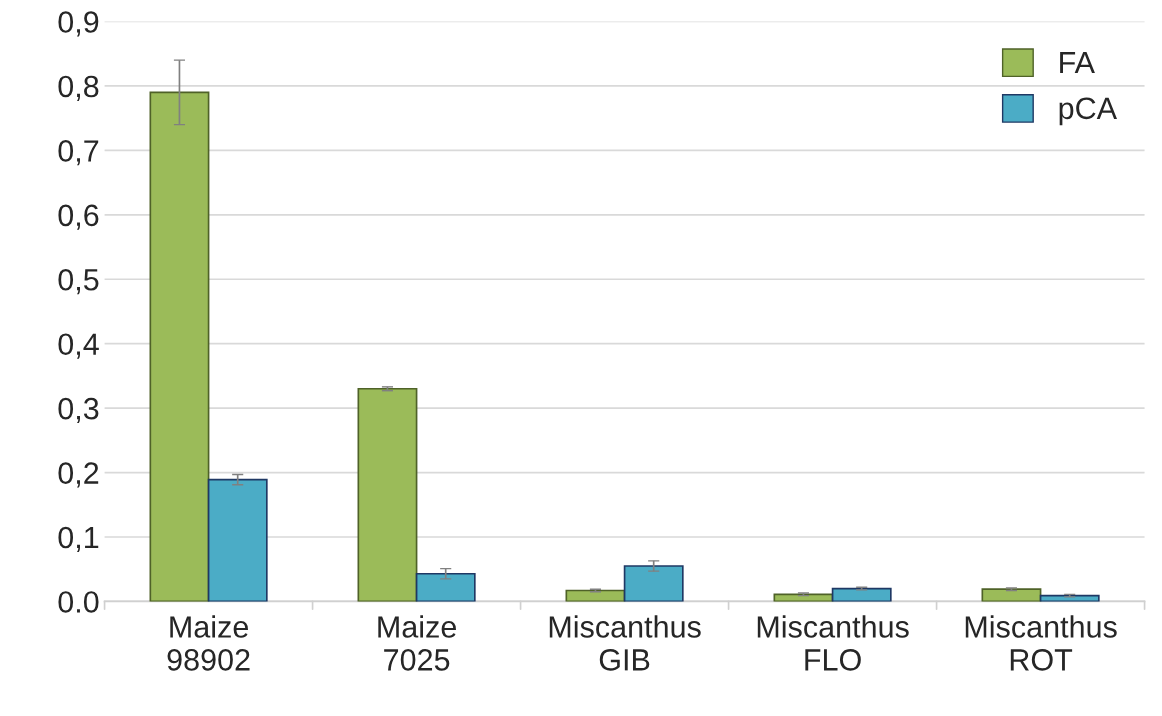 Image resolution: width=1162 pixels, height=716 pixels. Describe the element at coordinates (1077, 63) in the screenshot. I see `legend-label: FA` at that location.